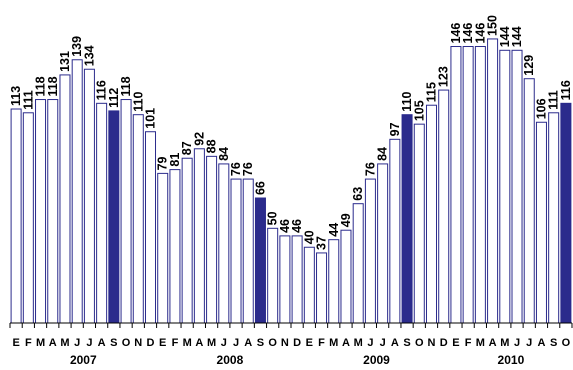  What do you see at coordinates (64, 343) in the screenshot?
I see `month-label-4: M` at bounding box center [64, 343].